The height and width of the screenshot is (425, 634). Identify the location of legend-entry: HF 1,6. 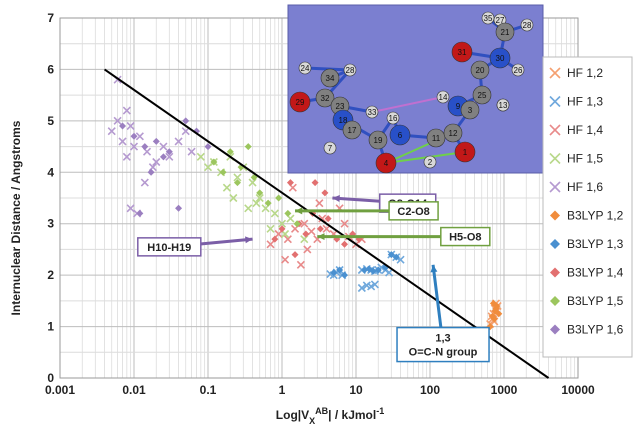
(585, 187).